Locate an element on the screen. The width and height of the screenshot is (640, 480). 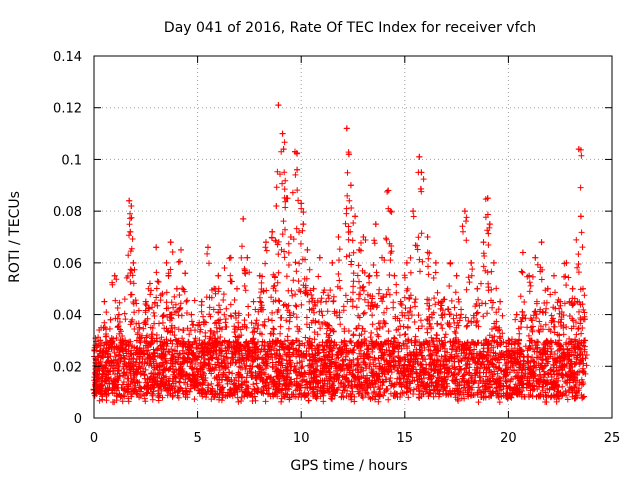
y-tick-label: 0.12 is located at coordinates (67, 109).